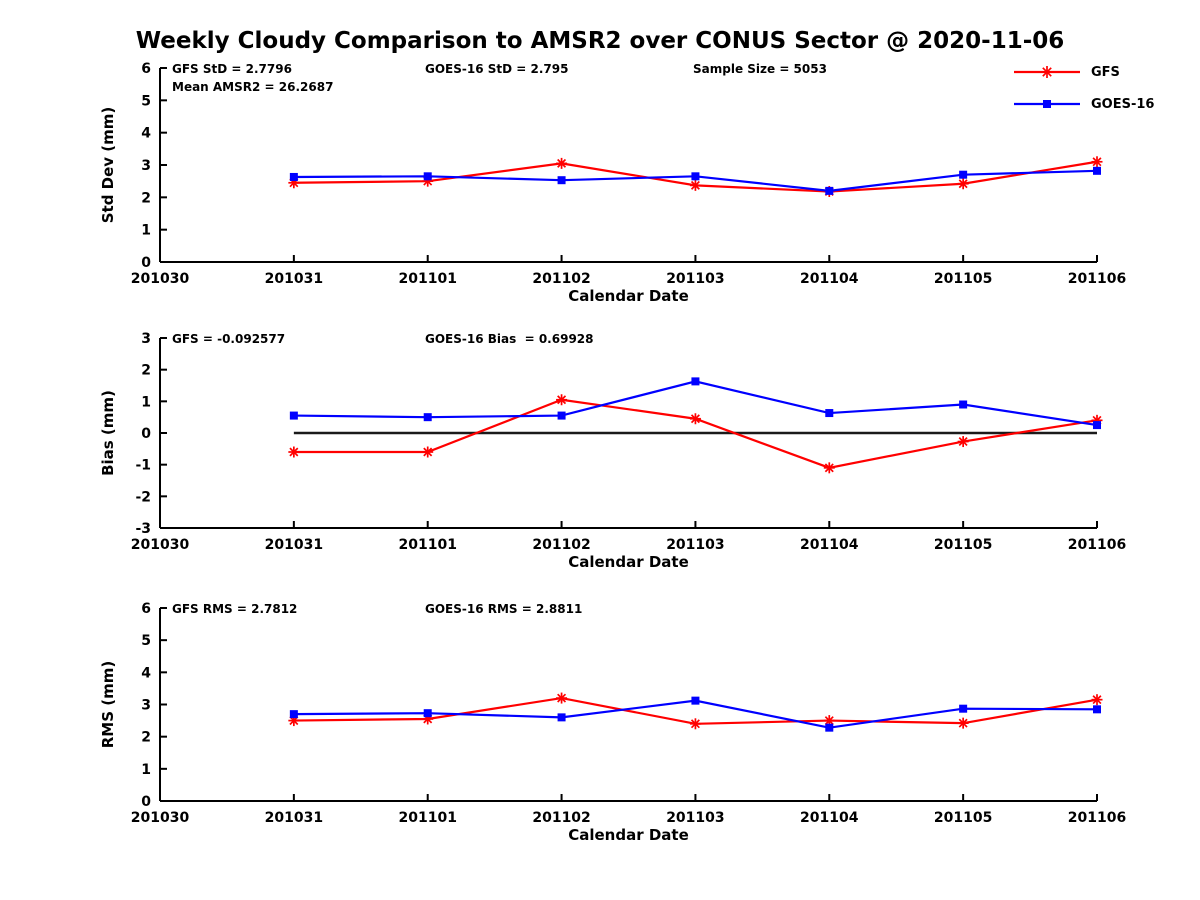 The width and height of the screenshot is (1200, 900). I want to click on chart-annotation: GOES-16 StD = 2.795, so click(496, 69).